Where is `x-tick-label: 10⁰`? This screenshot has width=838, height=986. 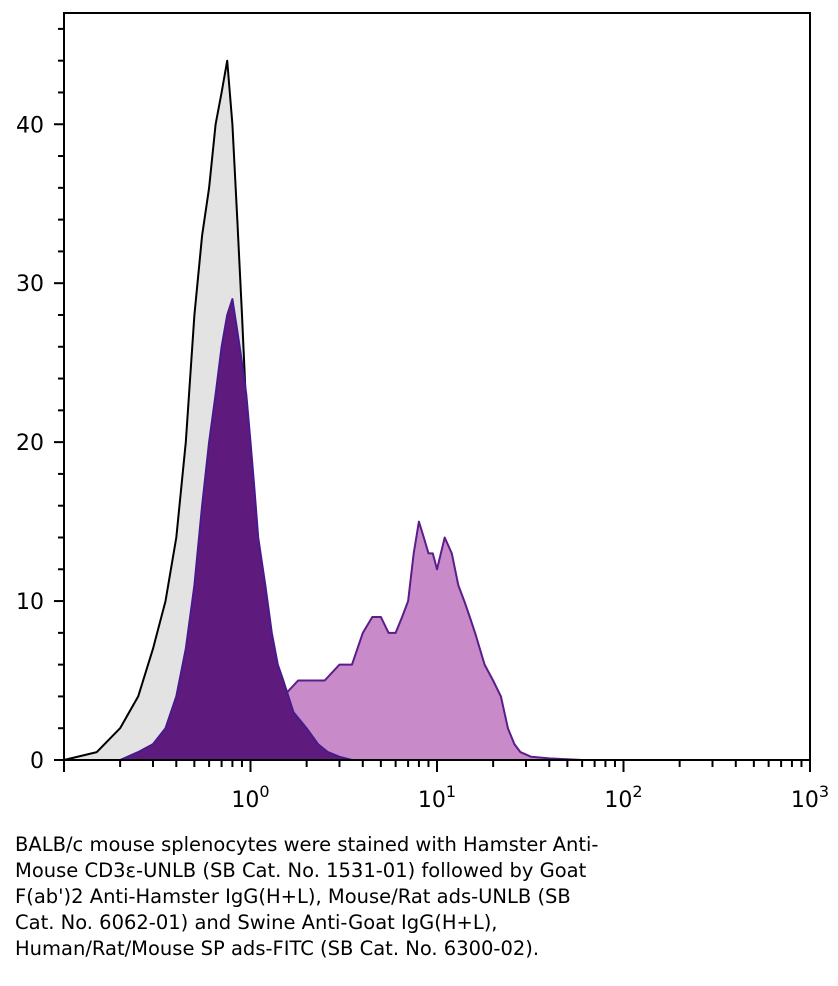
x-tick-label: 10⁰ is located at coordinates (250, 797).